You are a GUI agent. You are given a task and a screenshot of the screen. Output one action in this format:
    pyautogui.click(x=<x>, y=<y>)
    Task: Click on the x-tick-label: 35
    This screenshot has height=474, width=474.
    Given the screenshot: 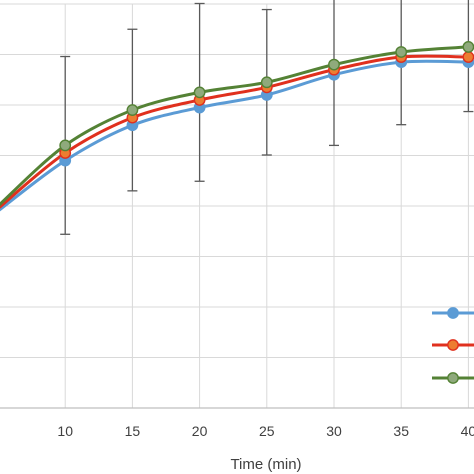 What is the action you would take?
    pyautogui.click(x=401, y=431)
    